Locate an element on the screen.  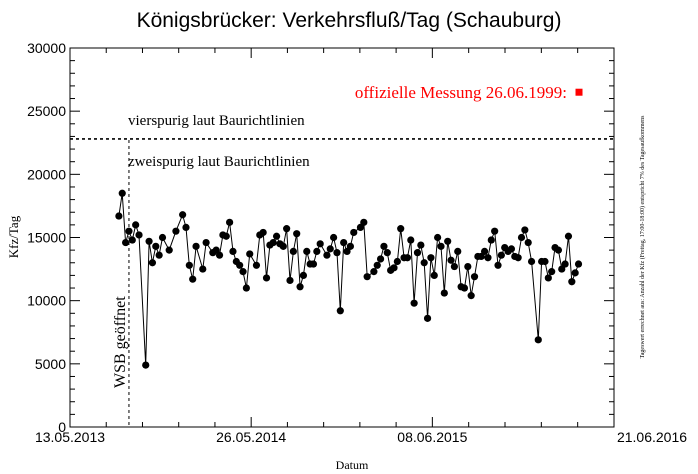
y-axis-label: Kfz/Tag is located at coordinates (13, 236).